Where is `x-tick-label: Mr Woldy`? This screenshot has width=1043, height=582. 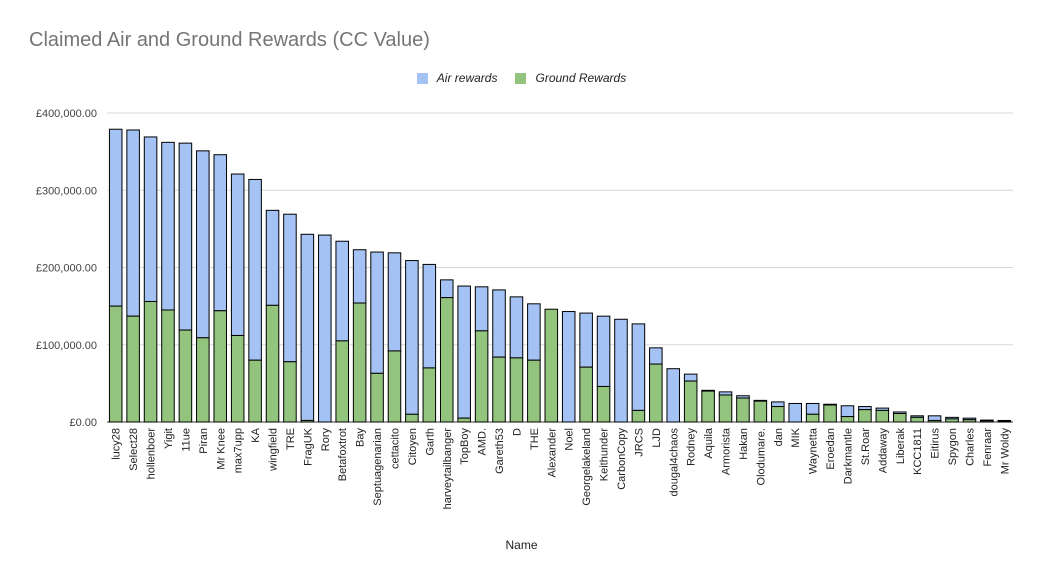
x-tick-label: Mr Woldy is located at coordinates (1005, 451).